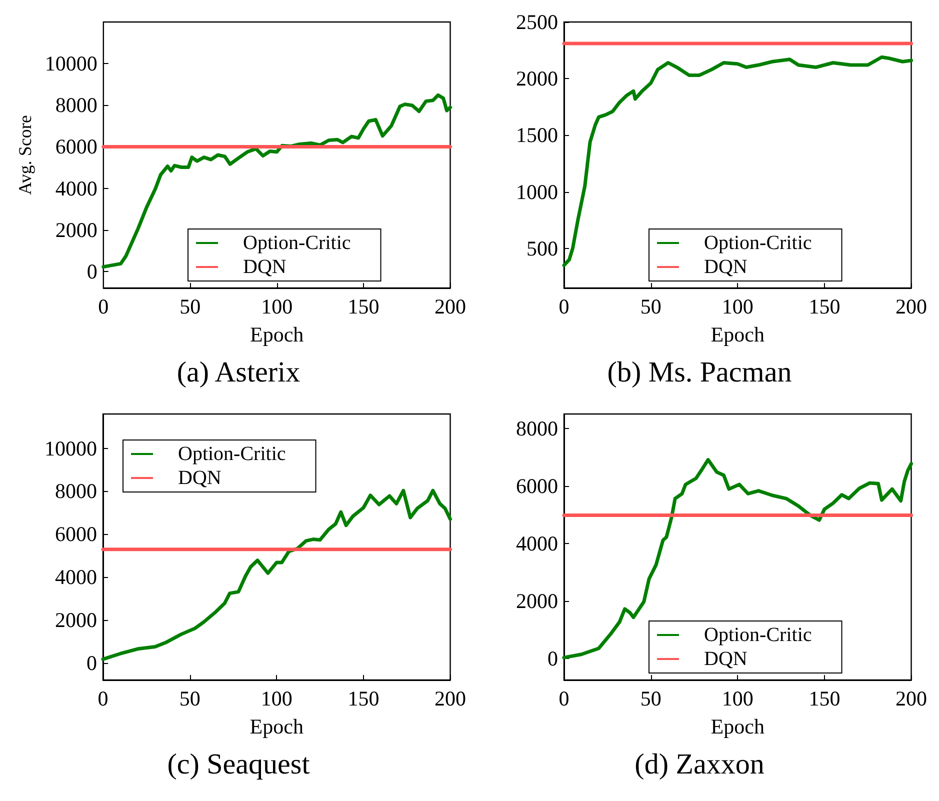  What do you see at coordinates (537, 22) in the screenshot?
I see `y-tick-label: 2500` at bounding box center [537, 22].